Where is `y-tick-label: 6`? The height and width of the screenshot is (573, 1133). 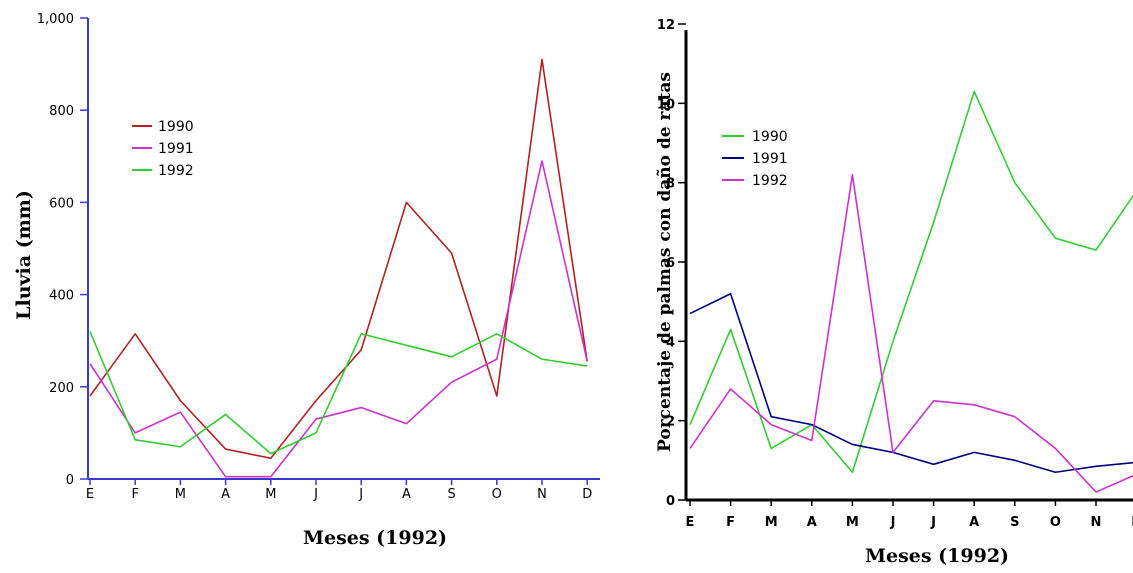 y-tick-label: 6 is located at coordinates (670, 263).